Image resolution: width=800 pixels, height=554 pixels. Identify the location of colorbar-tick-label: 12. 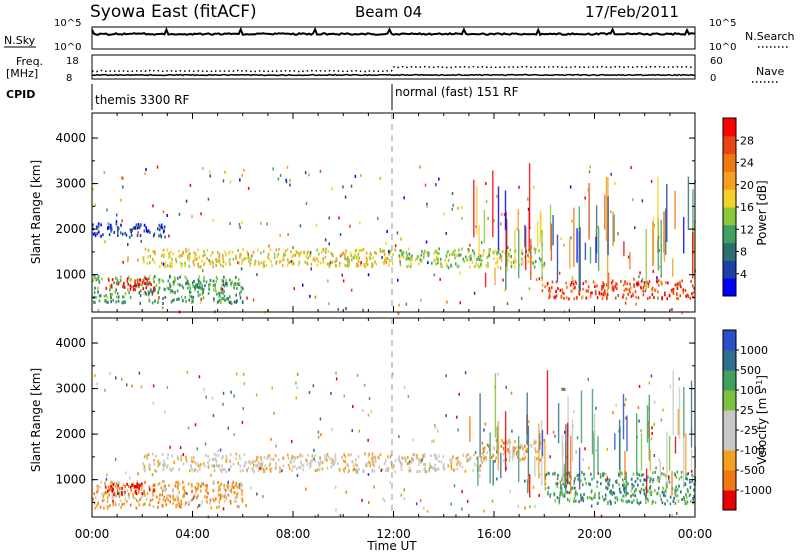
(747, 229).